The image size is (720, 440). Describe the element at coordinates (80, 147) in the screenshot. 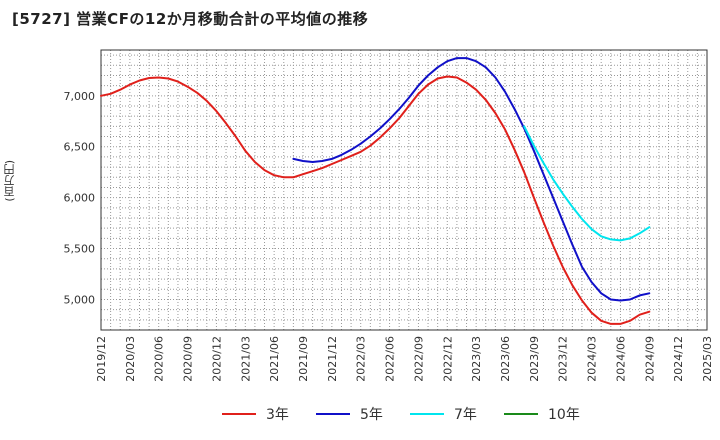

I see `y-tick-label: 6,500` at that location.